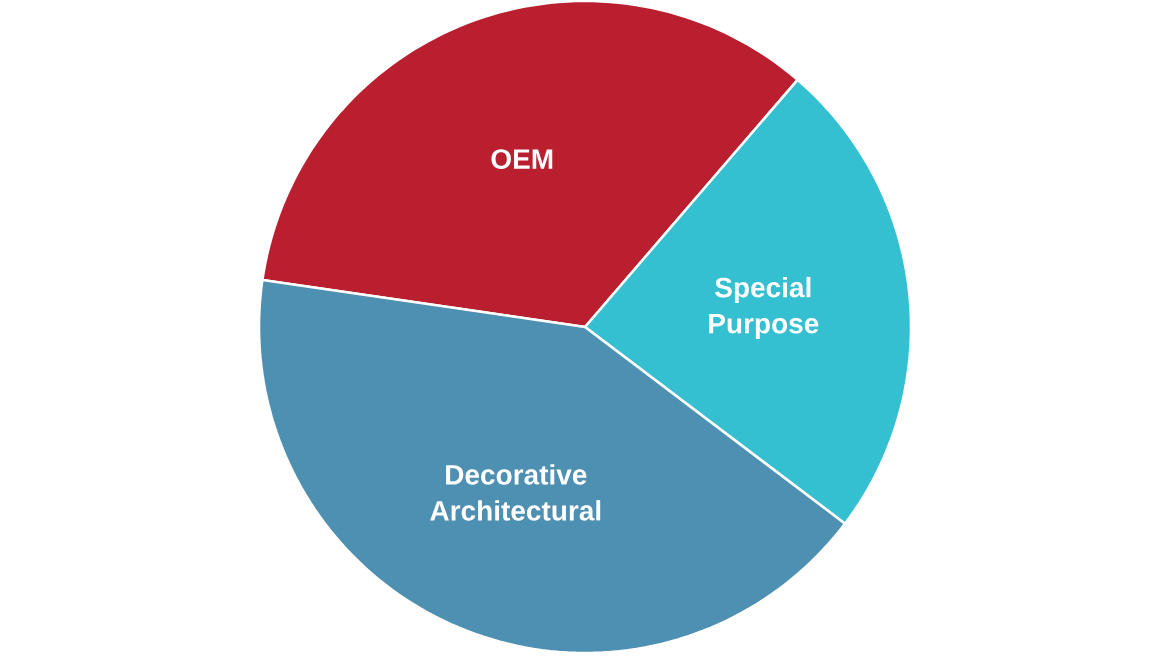 This screenshot has width=1170, height=658. What do you see at coordinates (515, 492) in the screenshot?
I see `slice-label: Decorative Architectural` at bounding box center [515, 492].